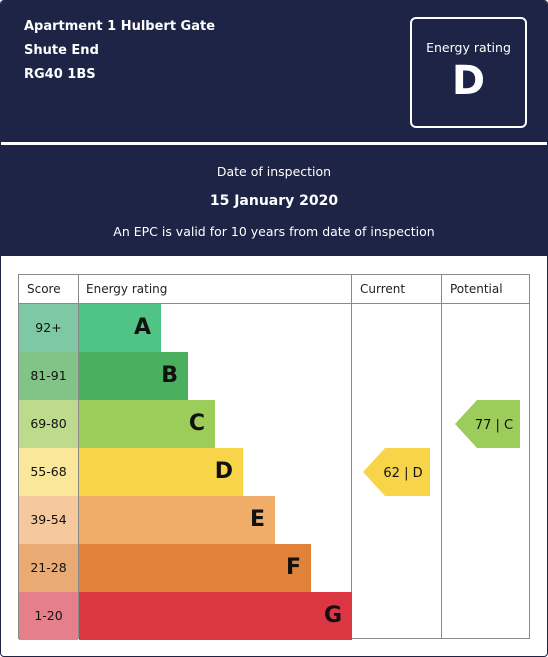 The width and height of the screenshot is (548, 657). I want to click on postcode: RG40 1BS, so click(60, 74).